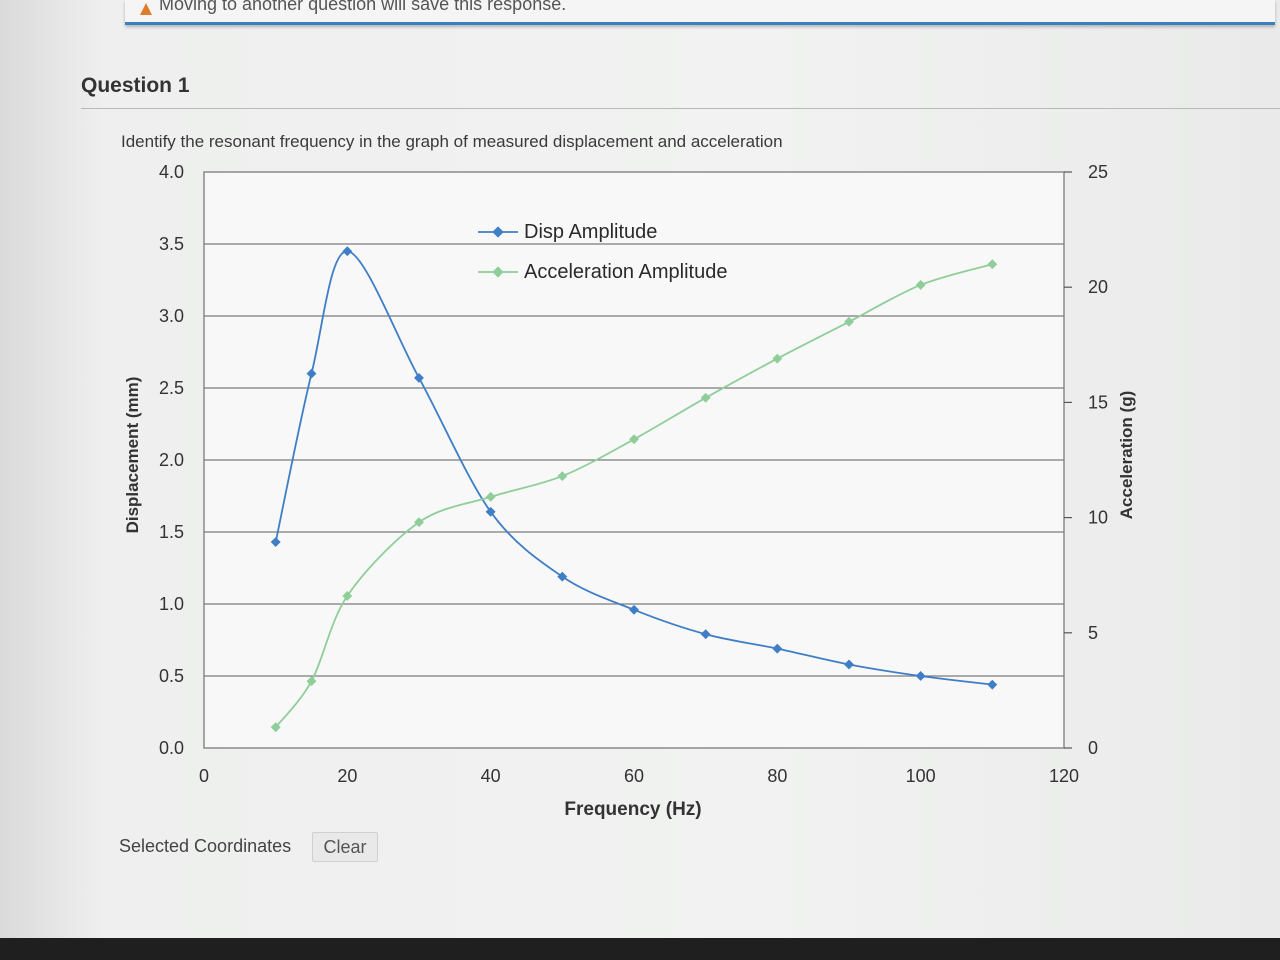 The height and width of the screenshot is (960, 1280). I want to click on y2-tick-label: 10, so click(1098, 518).